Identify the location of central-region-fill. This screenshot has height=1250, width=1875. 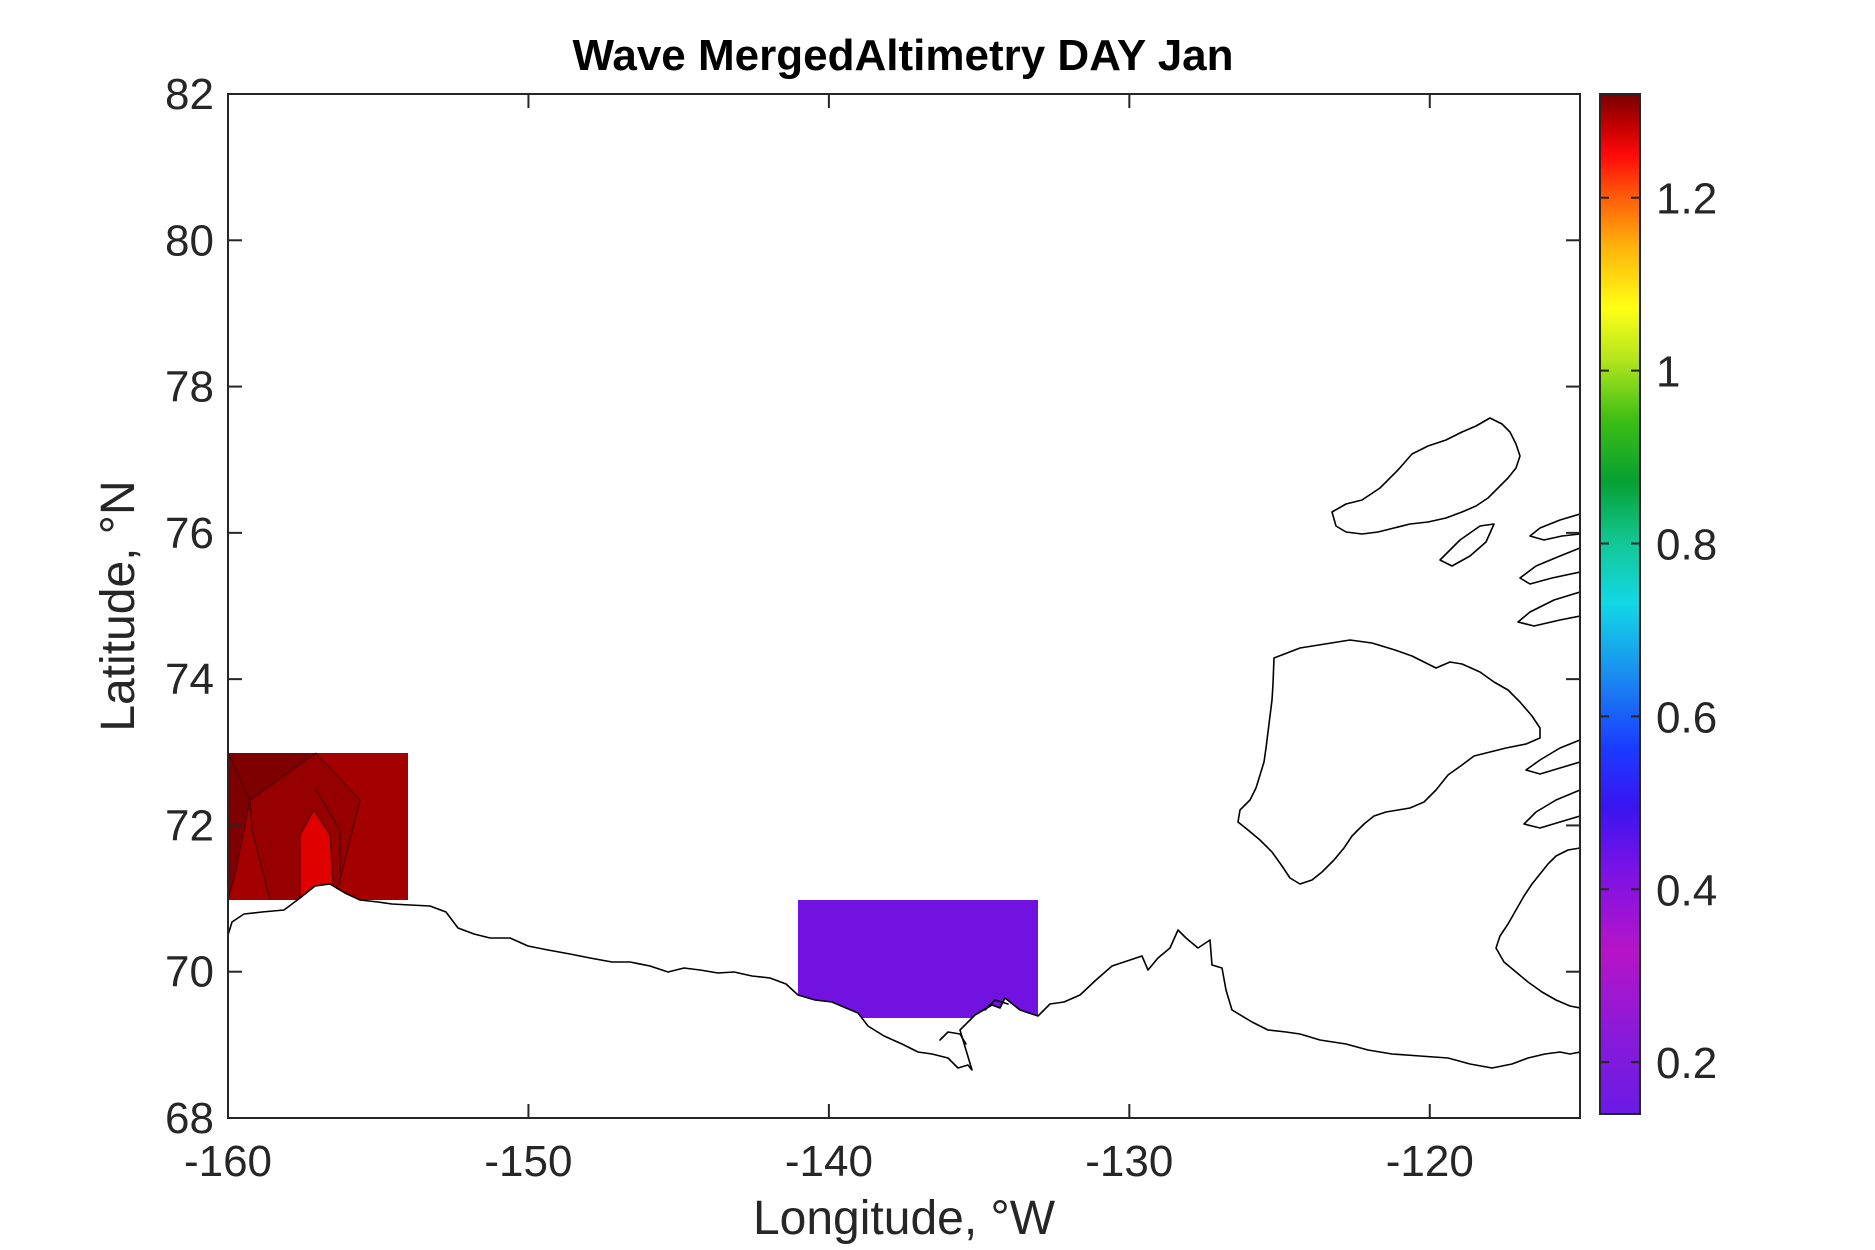
(918, 959).